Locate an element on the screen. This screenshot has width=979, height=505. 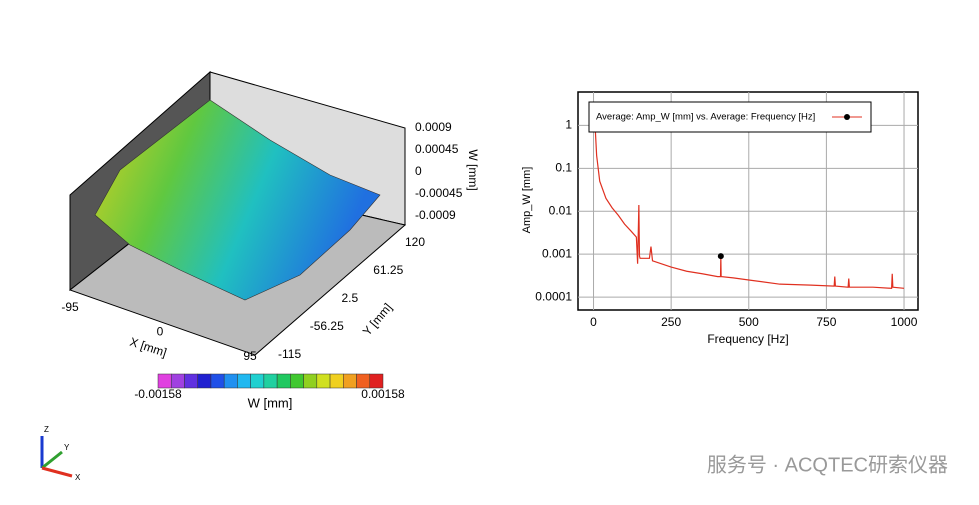
surface is located at coordinates (237, 200).